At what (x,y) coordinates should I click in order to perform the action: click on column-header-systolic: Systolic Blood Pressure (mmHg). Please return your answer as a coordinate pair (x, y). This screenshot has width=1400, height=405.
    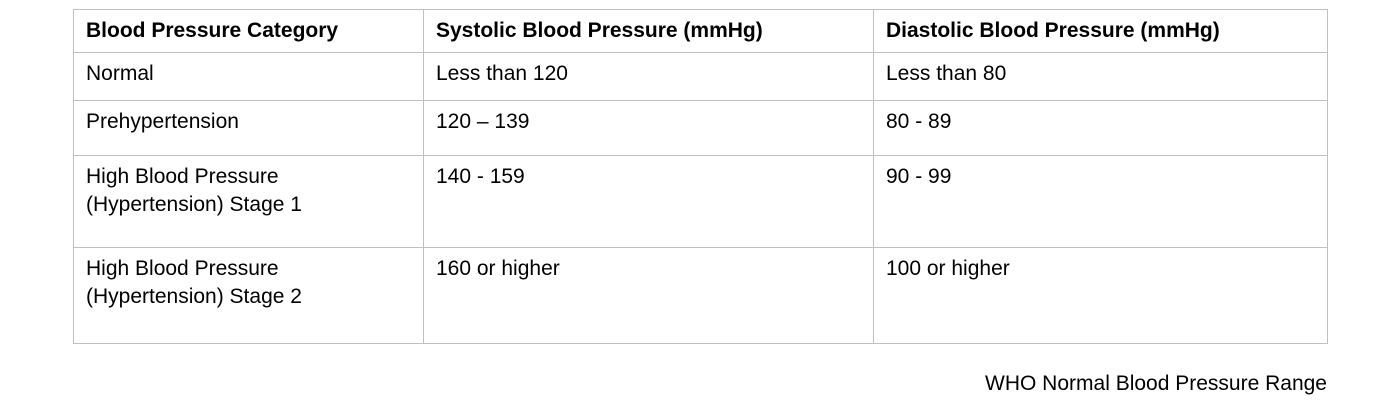
    Looking at the image, I should click on (648, 31).